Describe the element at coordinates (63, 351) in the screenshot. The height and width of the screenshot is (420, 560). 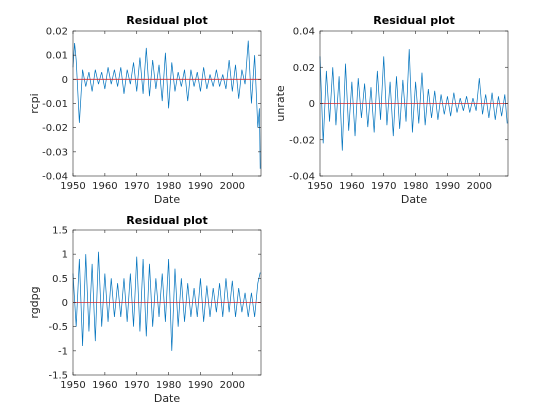
I see `y-tick-label: -1` at that location.